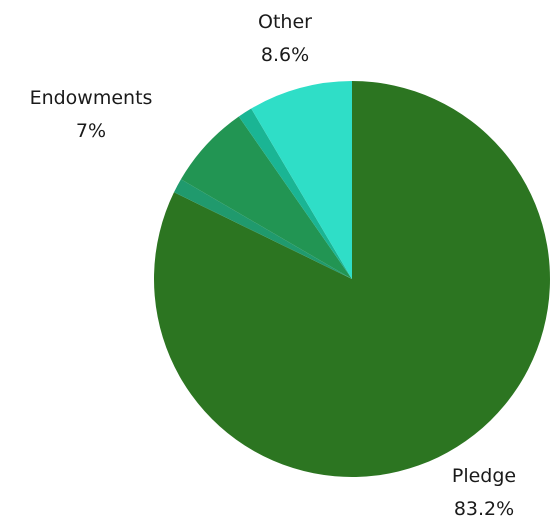 This screenshot has height=523, width=551. Describe the element at coordinates (484, 509) in the screenshot. I see `slice-value-label-pledge: 83.2%` at that location.